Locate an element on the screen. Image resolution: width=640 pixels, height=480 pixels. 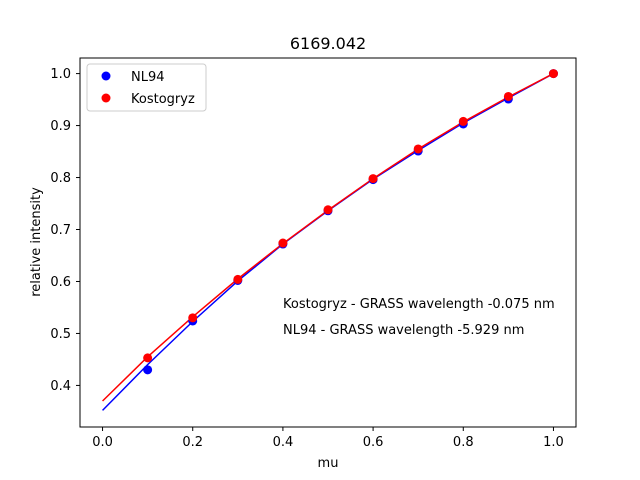
legend-box is located at coordinates (146, 87).